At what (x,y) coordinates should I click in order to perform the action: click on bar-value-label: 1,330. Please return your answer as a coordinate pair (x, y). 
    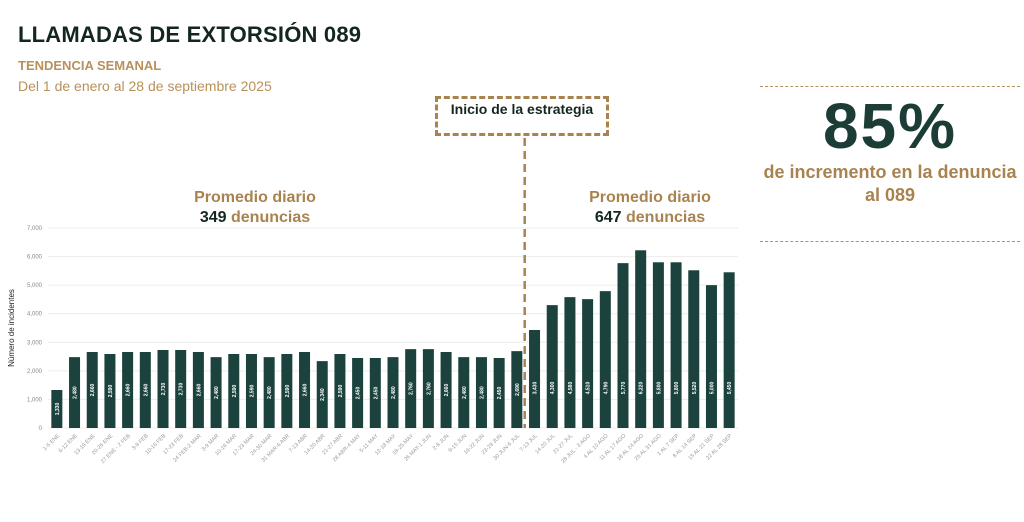
    Looking at the image, I should click on (58, 409).